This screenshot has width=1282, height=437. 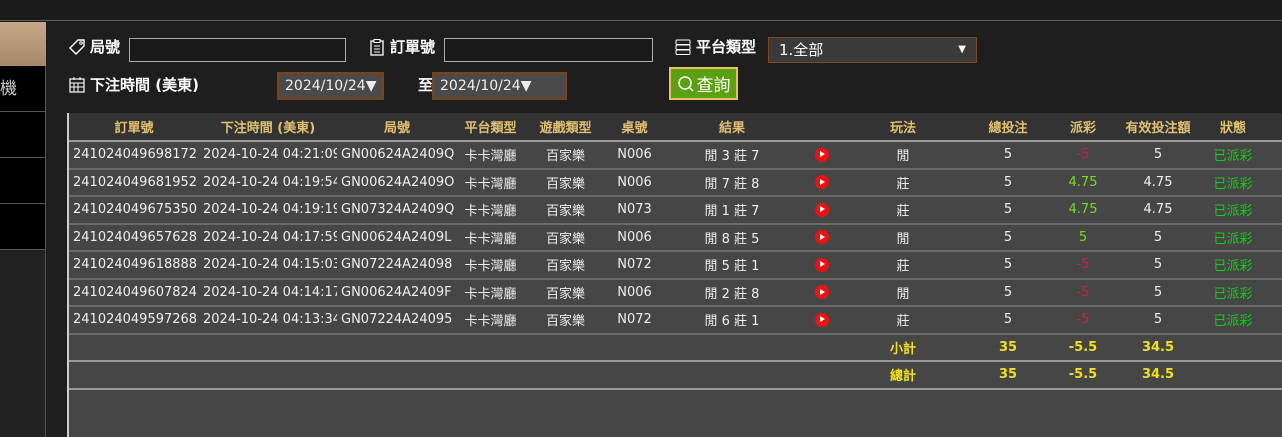 I want to click on payout-cell: 5, so click(x=1083, y=237).